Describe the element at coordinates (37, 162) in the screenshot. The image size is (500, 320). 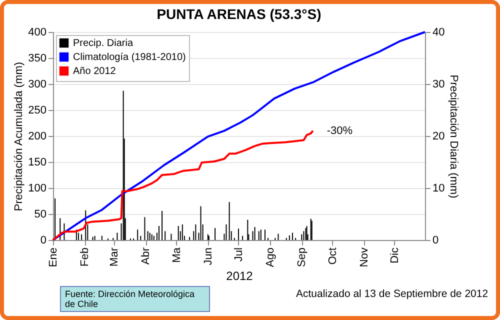
I see `y-tick-label: 150` at that location.